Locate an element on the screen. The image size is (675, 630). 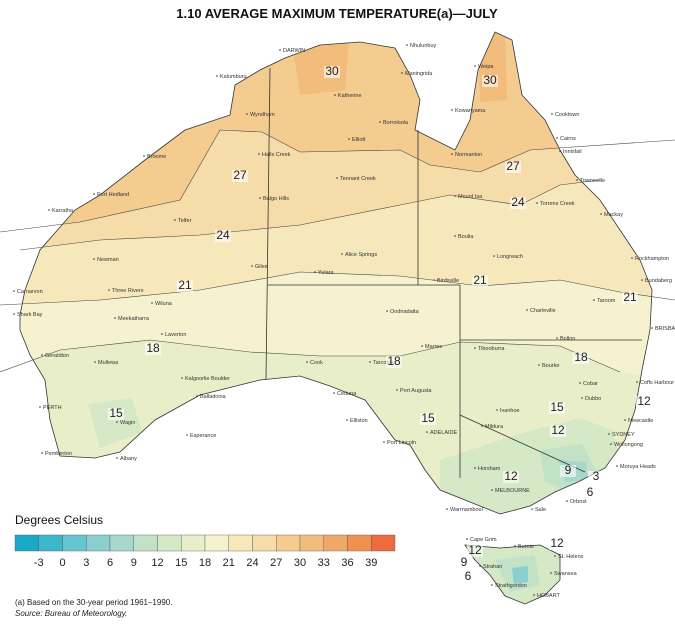
legend-label: 18 is located at coordinates (205, 563).